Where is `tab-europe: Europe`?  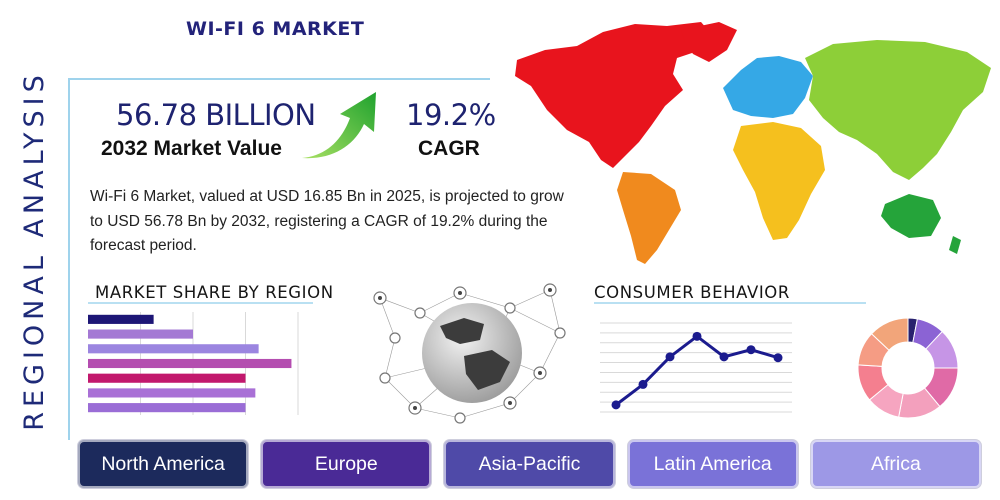
tab-europe: Europe is located at coordinates (346, 464).